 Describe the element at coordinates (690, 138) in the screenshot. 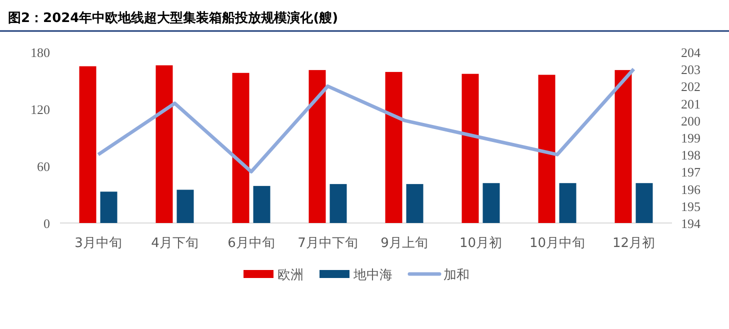

I see `y2-tick-label: 199` at that location.